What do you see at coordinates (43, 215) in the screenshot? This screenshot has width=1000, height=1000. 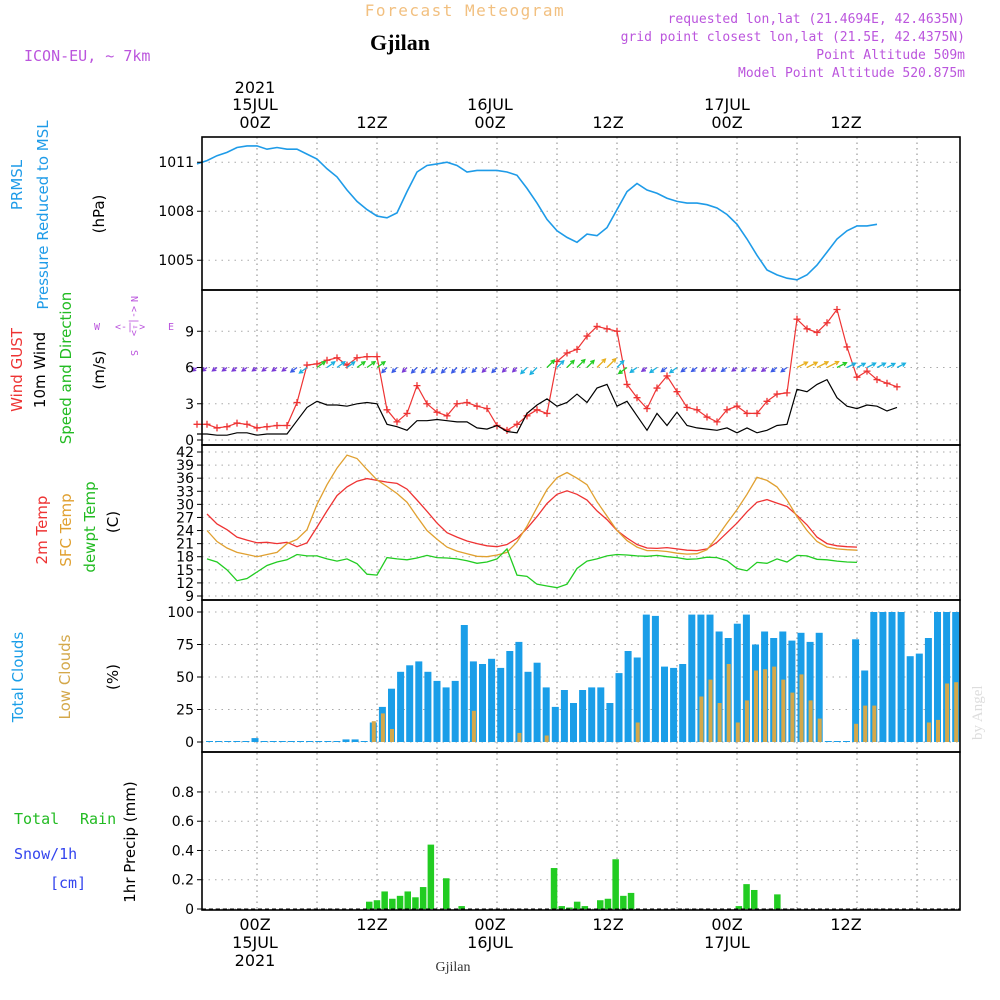 I see `pressure-label: Pressure Reduced to MSL` at bounding box center [43, 215].